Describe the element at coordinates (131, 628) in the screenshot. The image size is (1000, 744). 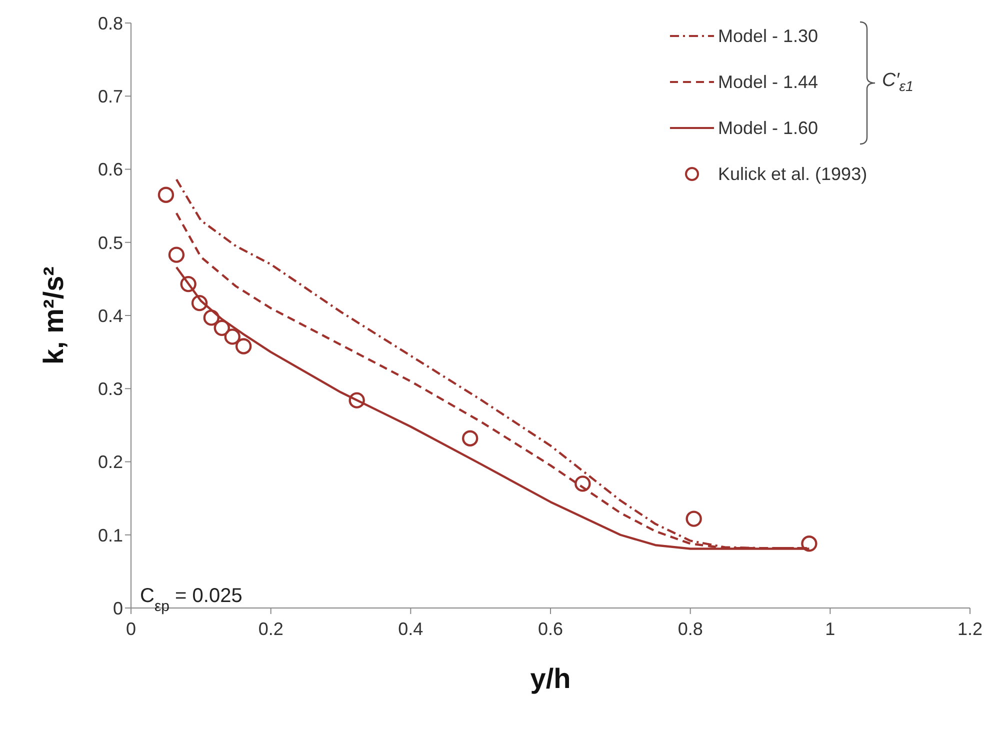
I see `x-tick-label: 0` at that location.